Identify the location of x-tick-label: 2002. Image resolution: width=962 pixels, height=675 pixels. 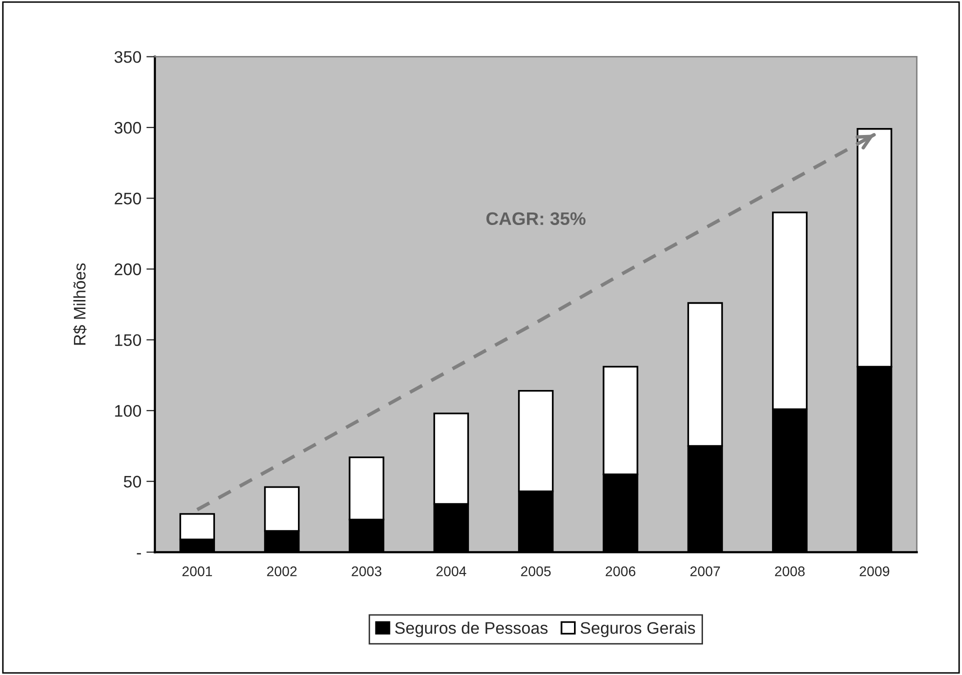
(282, 571).